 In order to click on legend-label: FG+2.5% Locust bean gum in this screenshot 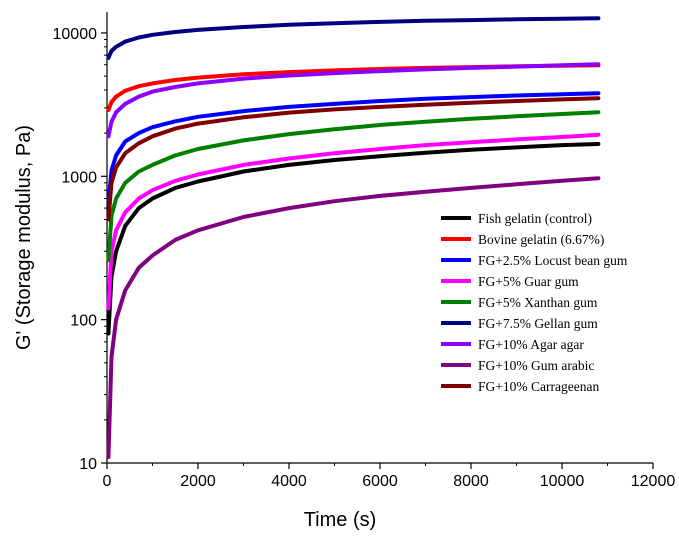, I will do `click(553, 260)`.